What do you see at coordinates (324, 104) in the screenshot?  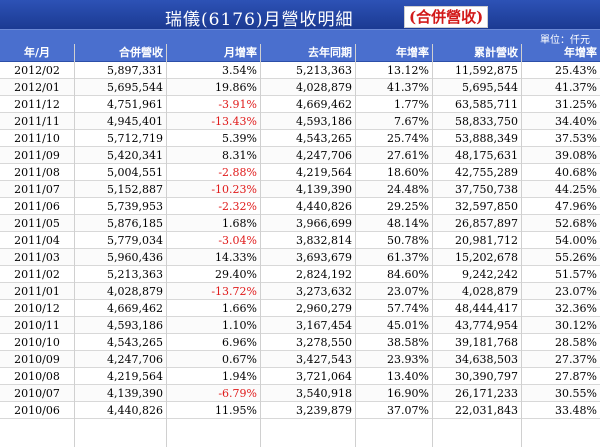 I see `cell-last-year: 4,669,462` at bounding box center [324, 104].